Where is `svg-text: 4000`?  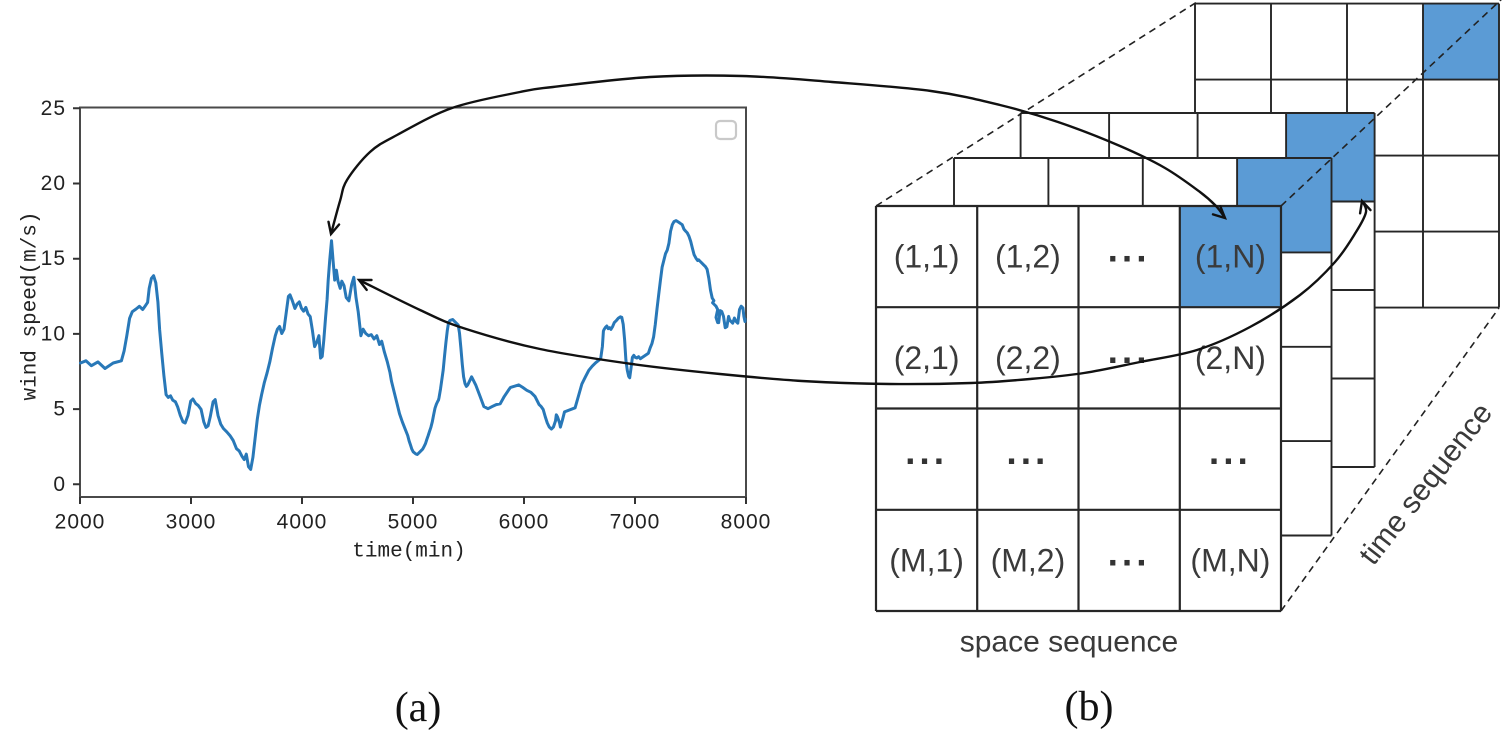 svg-text: 4000 is located at coordinates (302, 522).